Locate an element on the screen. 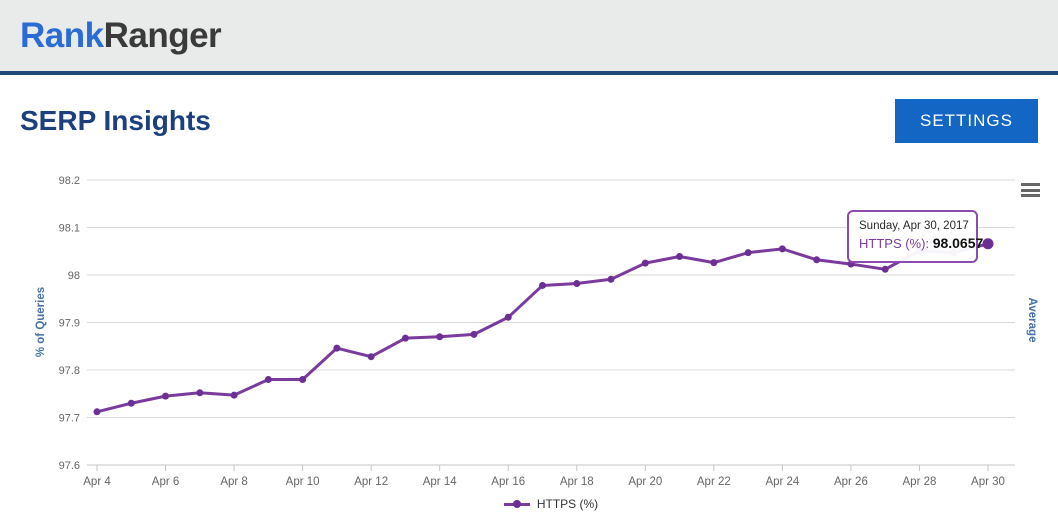 This screenshot has width=1058, height=525. chart-export-menu-icon is located at coordinates (1031, 191).